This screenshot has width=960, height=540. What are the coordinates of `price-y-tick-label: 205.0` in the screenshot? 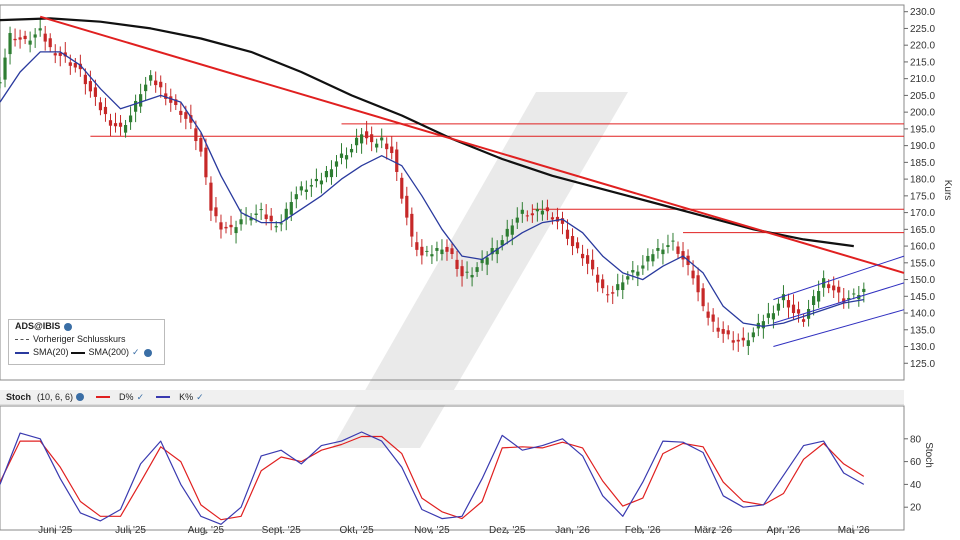 It's located at (922, 96).